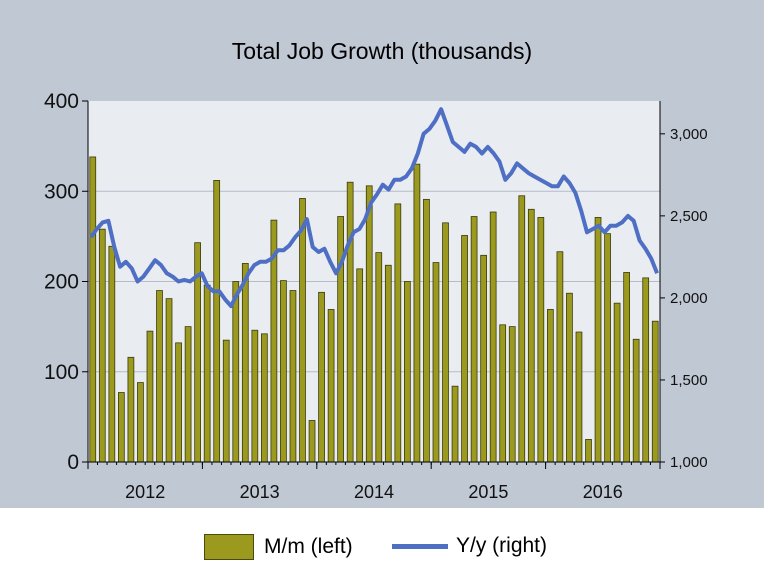 This screenshot has height=572, width=764. I want to click on right-tick-label: 1,000, so click(689, 462).